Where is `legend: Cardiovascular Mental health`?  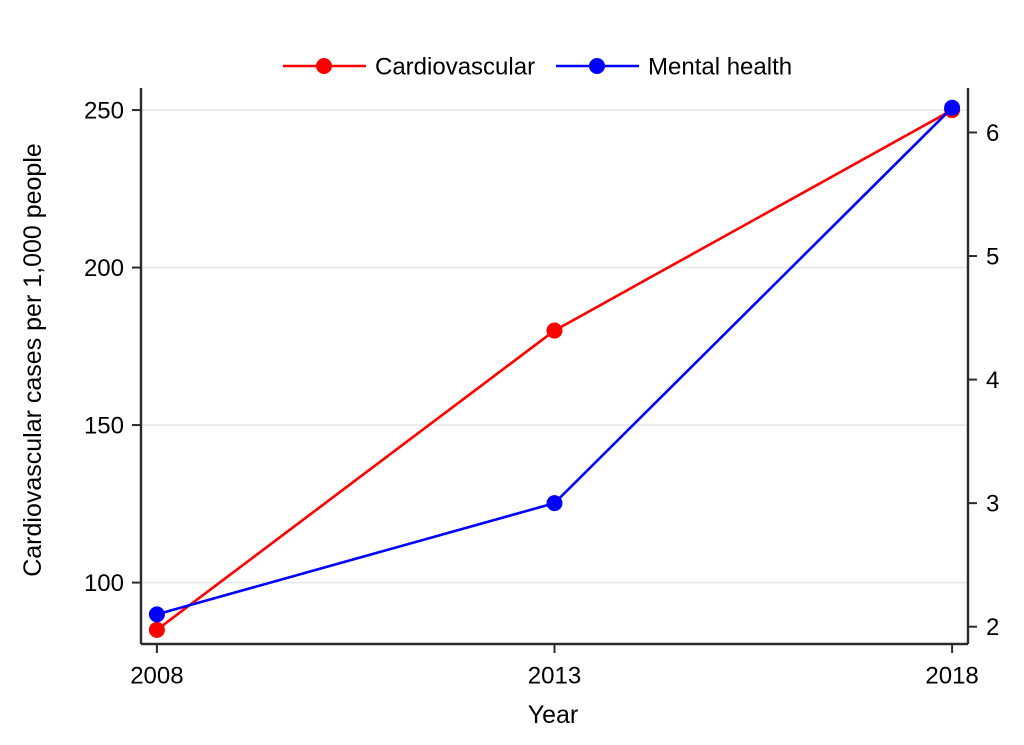 legend: Cardiovascular Mental health is located at coordinates (537, 66).